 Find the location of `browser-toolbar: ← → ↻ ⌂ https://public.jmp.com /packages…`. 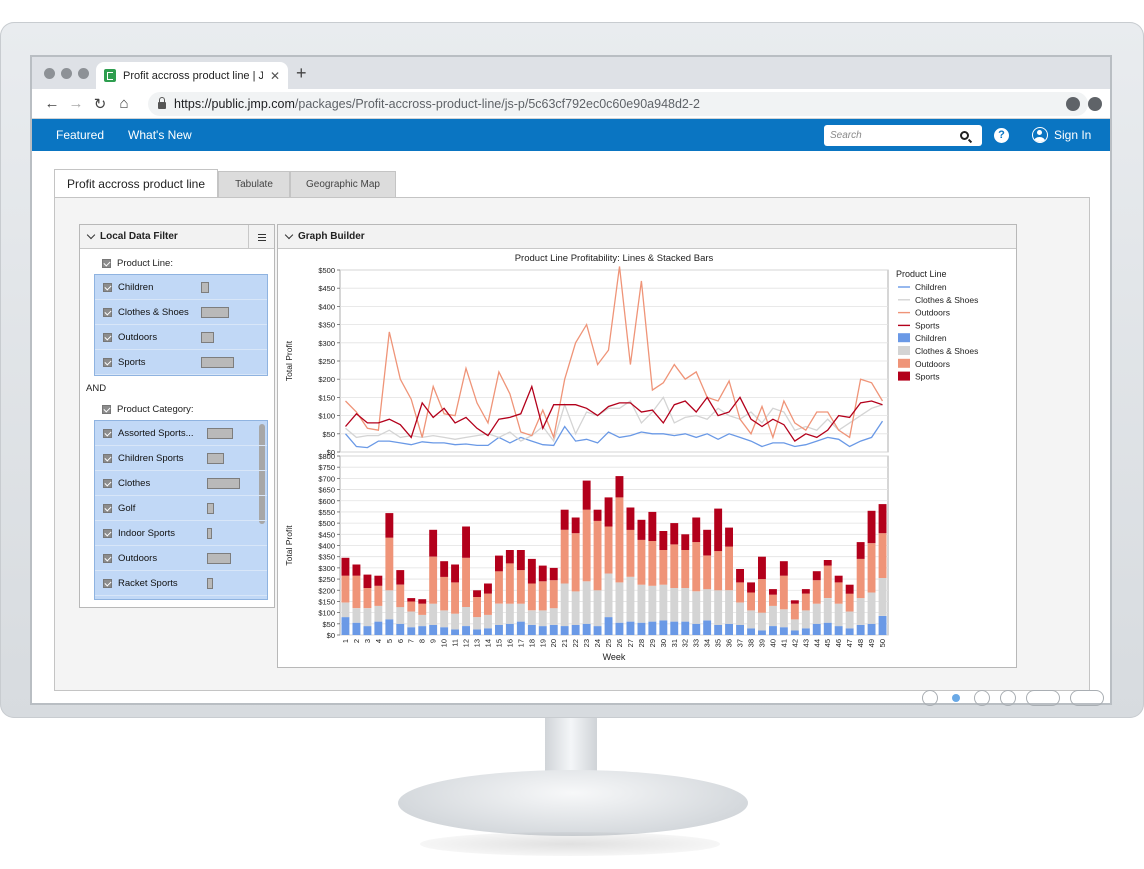

browser-toolbar: ← → ↻ ⌂ https://public.jmp.com /packages… is located at coordinates (571, 104).